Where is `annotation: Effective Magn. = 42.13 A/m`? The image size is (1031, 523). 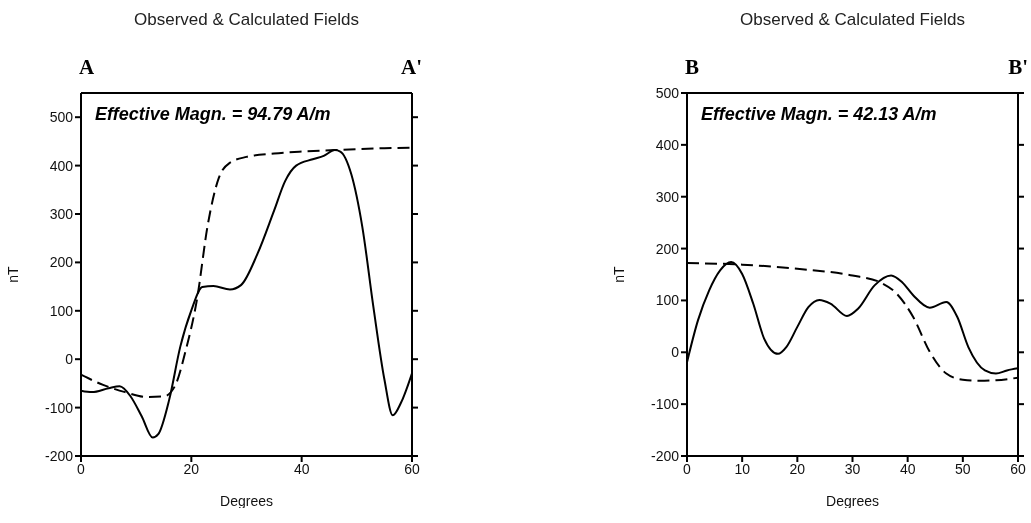 annotation: Effective Magn. = 42.13 A/m is located at coordinates (819, 114).